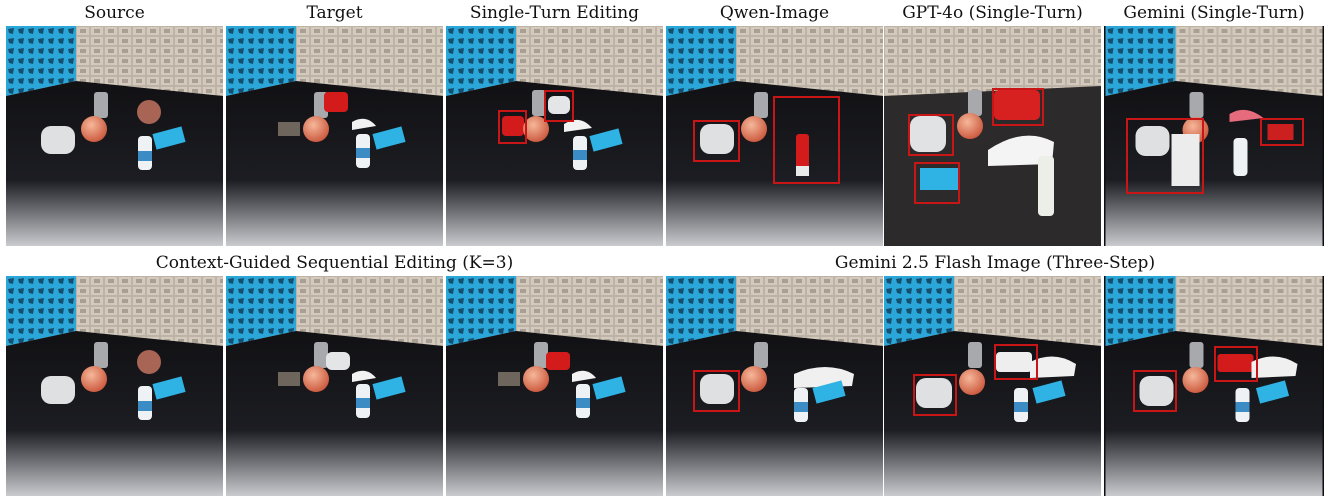 The height and width of the screenshot is (498, 1330). What do you see at coordinates (114, 13) in the screenshot?
I see `label-source: Source` at bounding box center [114, 13].